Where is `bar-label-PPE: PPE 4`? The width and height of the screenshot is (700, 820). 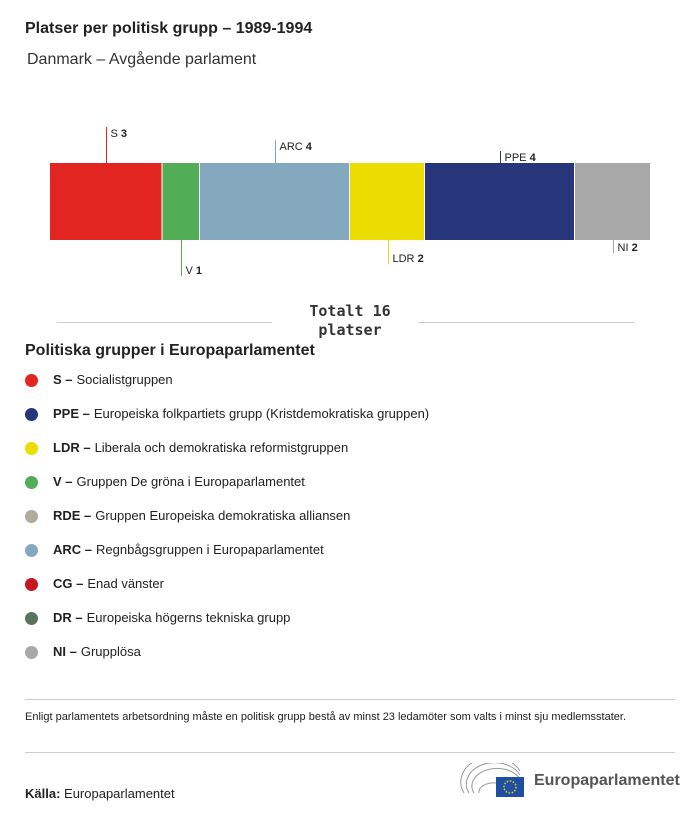 bar-label-PPE: PPE 4 is located at coordinates (521, 158).